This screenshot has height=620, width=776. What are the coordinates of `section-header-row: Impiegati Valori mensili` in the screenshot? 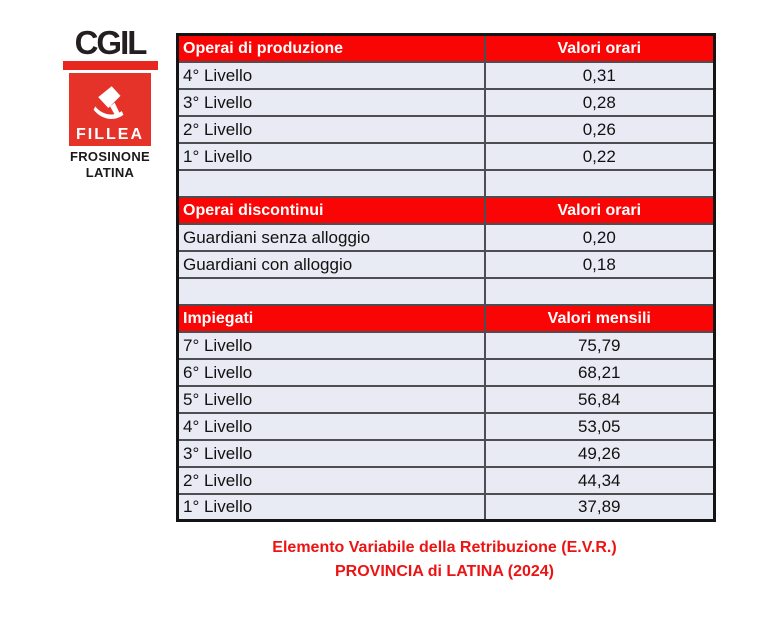 It's located at (446, 318).